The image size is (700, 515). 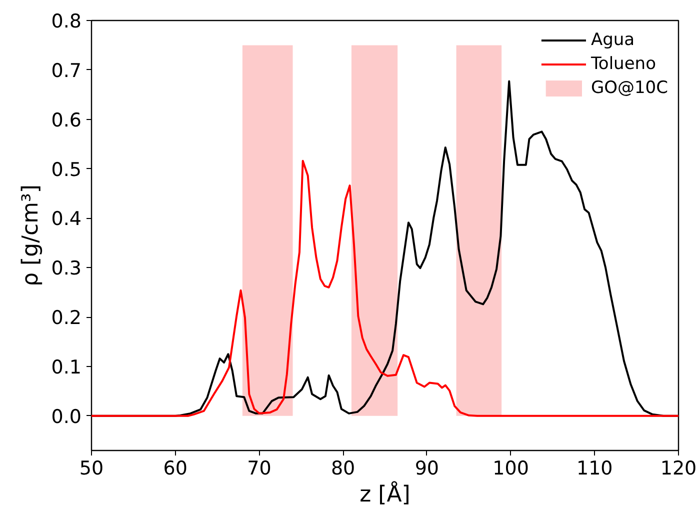 I want to click on x-tick-label: 110, so click(x=594, y=469).